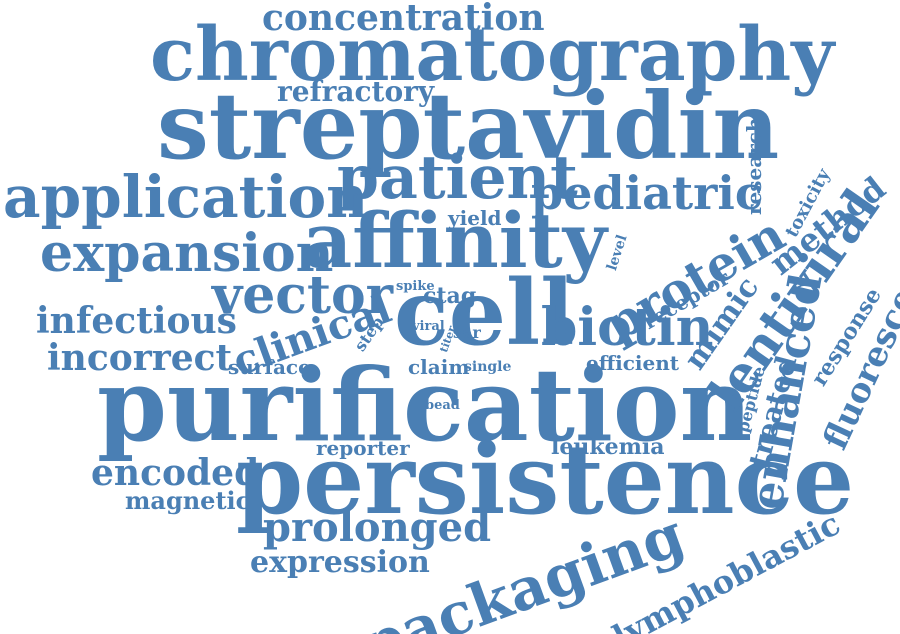 This screenshot has width=900, height=634. Describe the element at coordinates (608, 447) in the screenshot. I see `word-leukemia: leukemia` at that location.